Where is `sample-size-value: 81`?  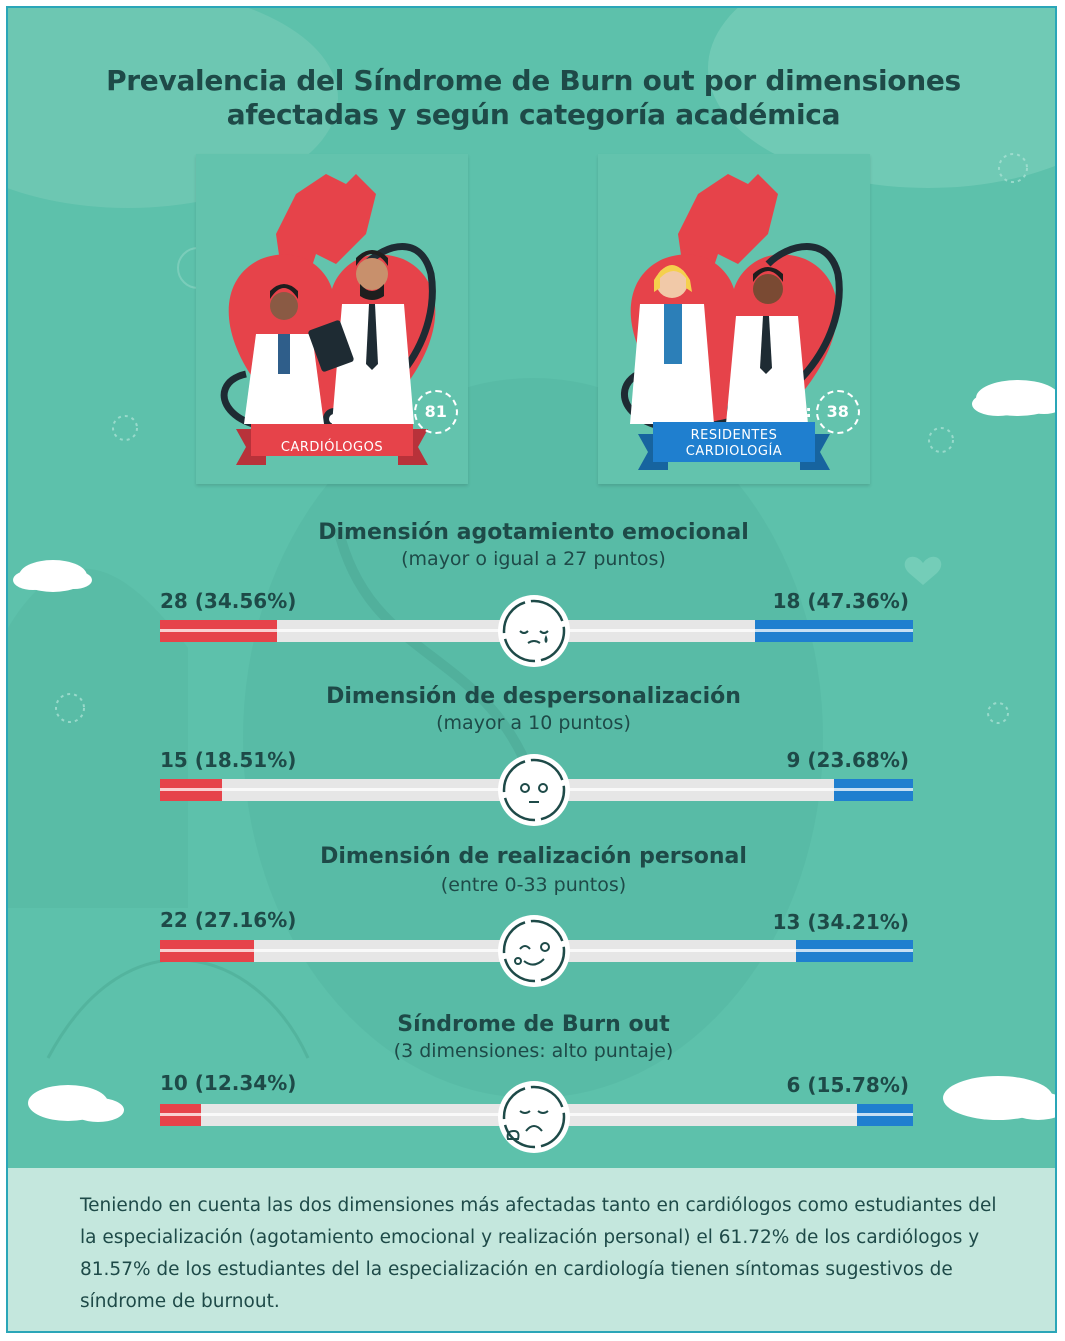 sample-size-value: 81 is located at coordinates (435, 412).